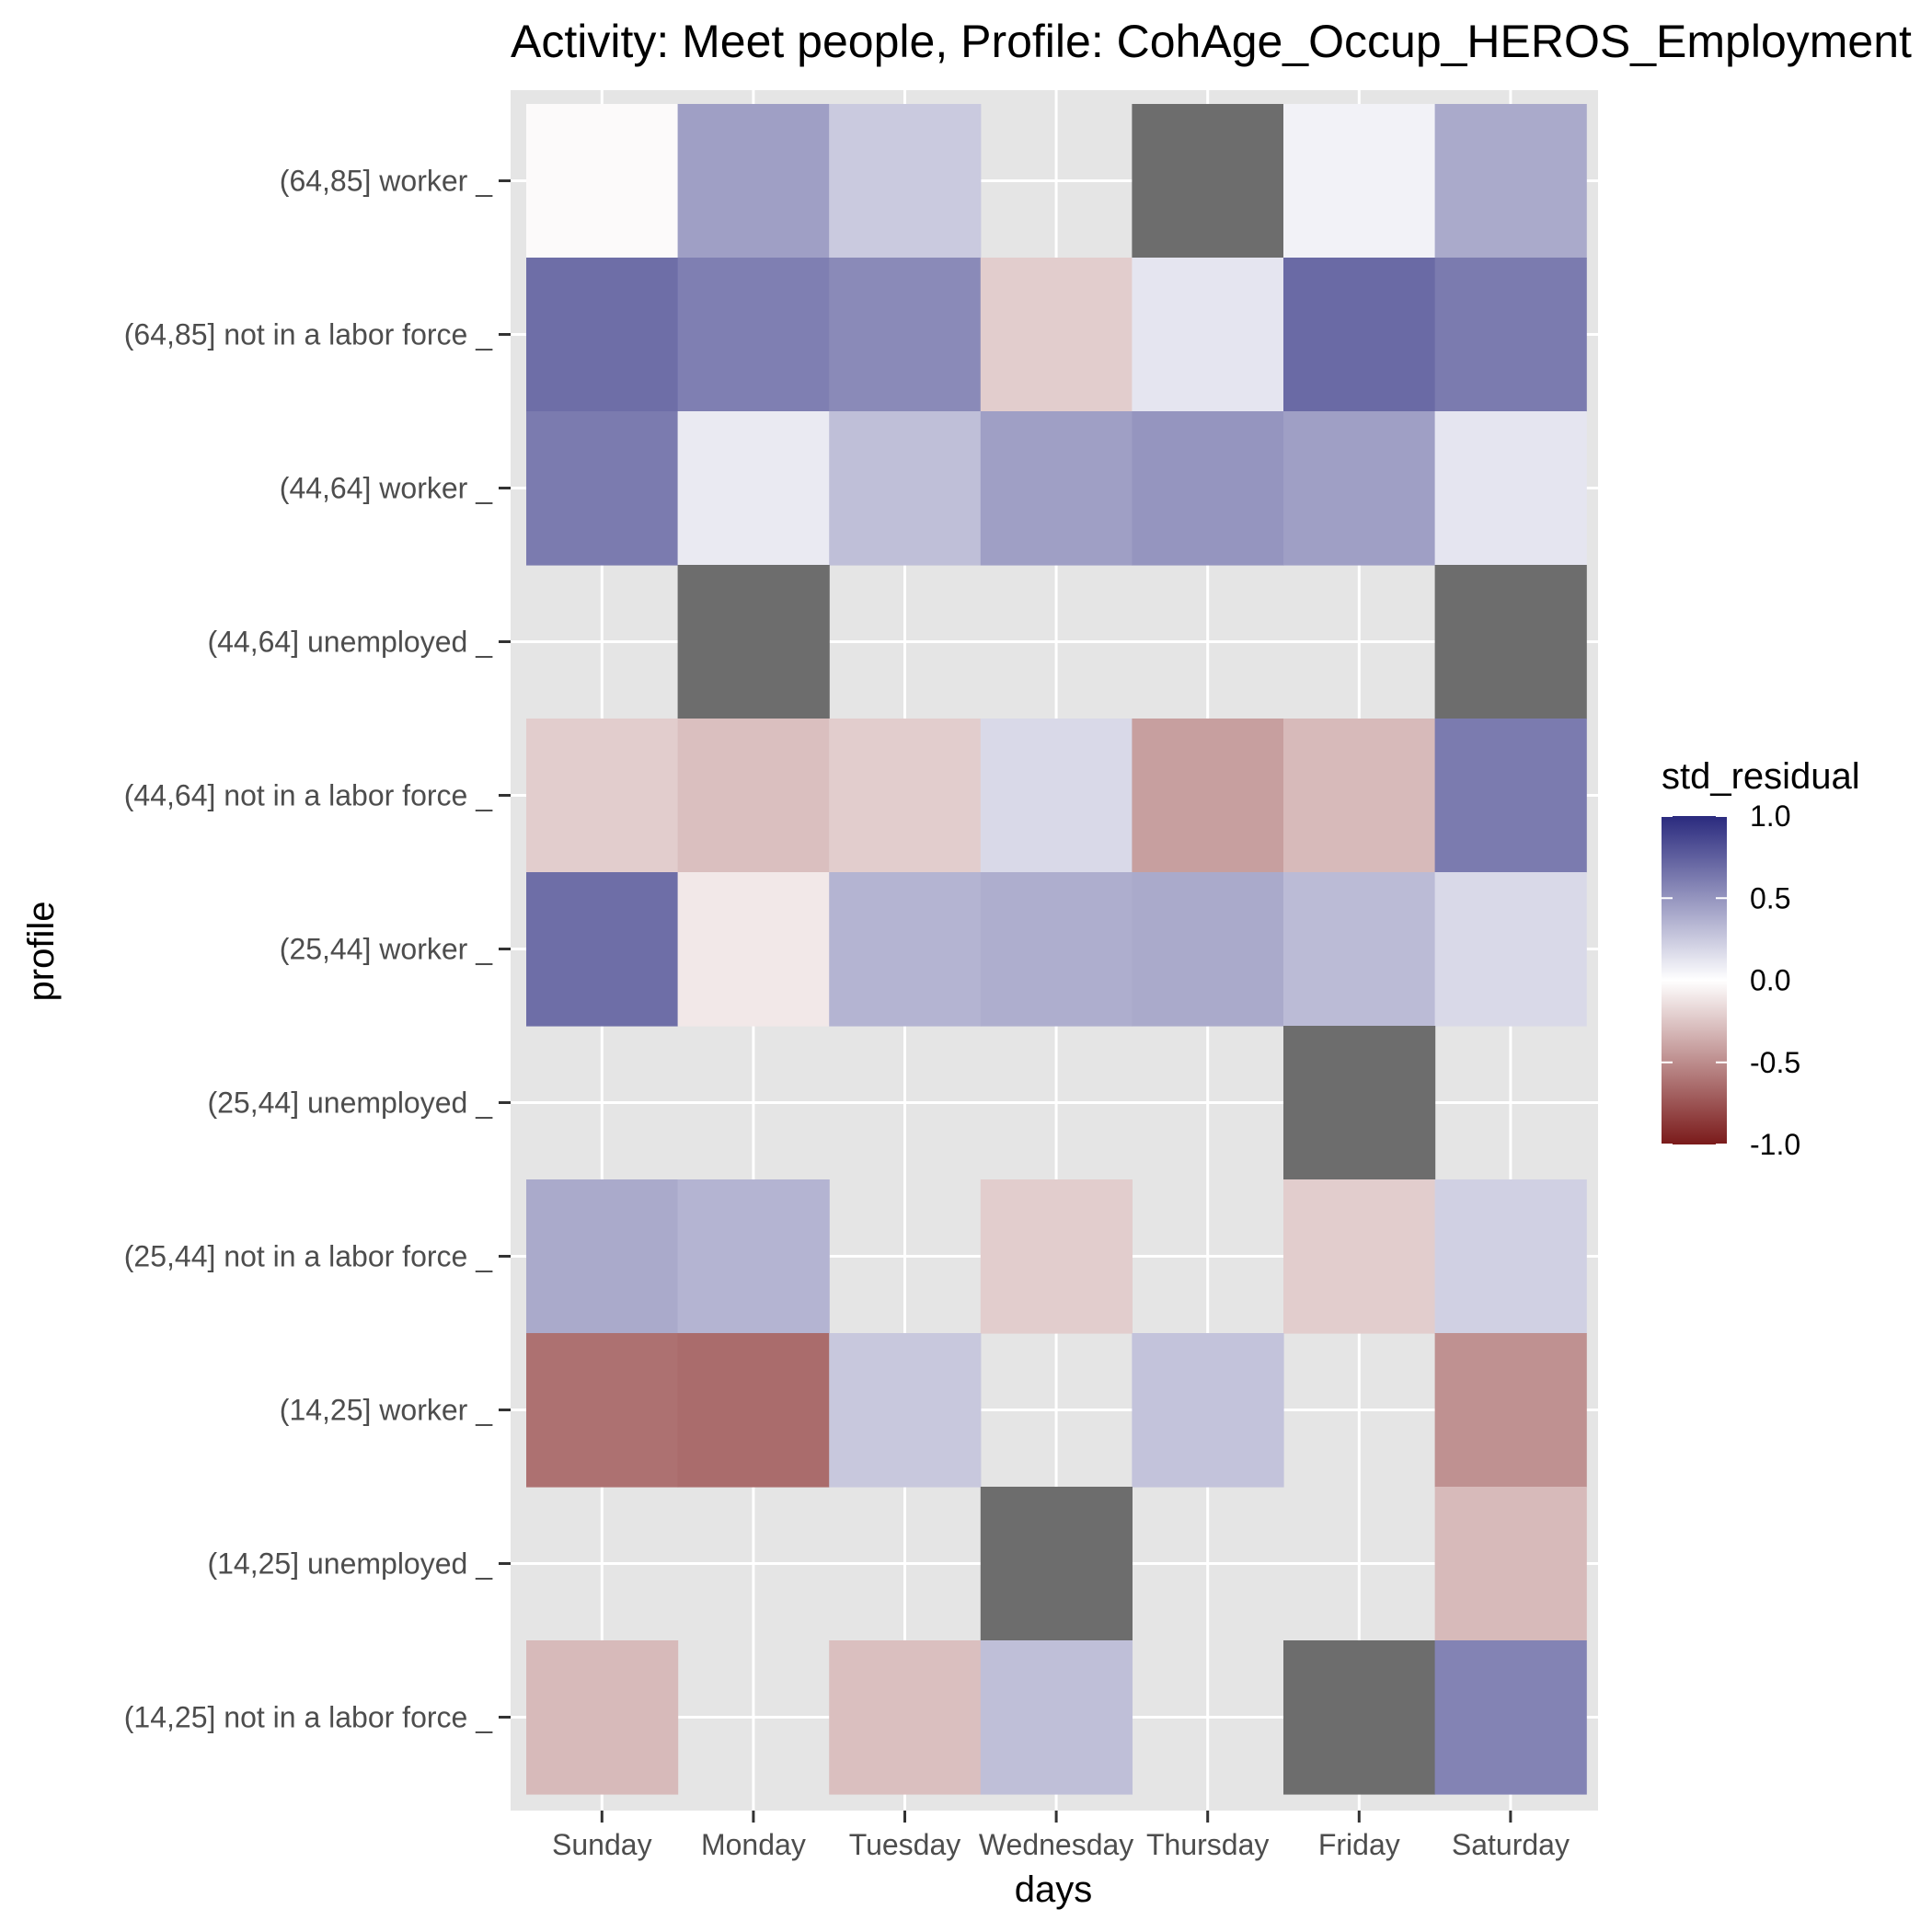 This screenshot has width=1932, height=1932. What do you see at coordinates (308, 1717) in the screenshot?
I see `y-tick-label: (14,25] not in a labor force _` at bounding box center [308, 1717].